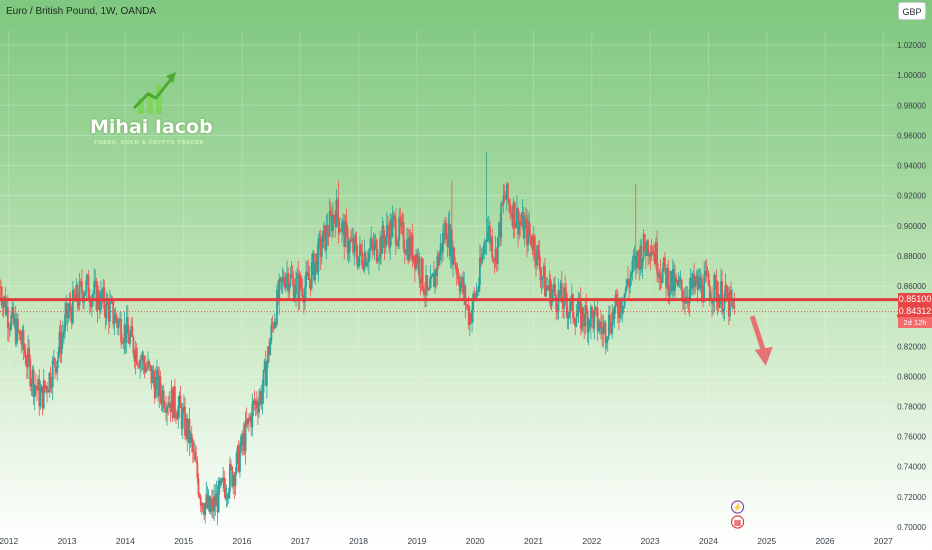 The height and width of the screenshot is (550, 932). I want to click on price-axis-label: 1.02000, so click(911, 45).